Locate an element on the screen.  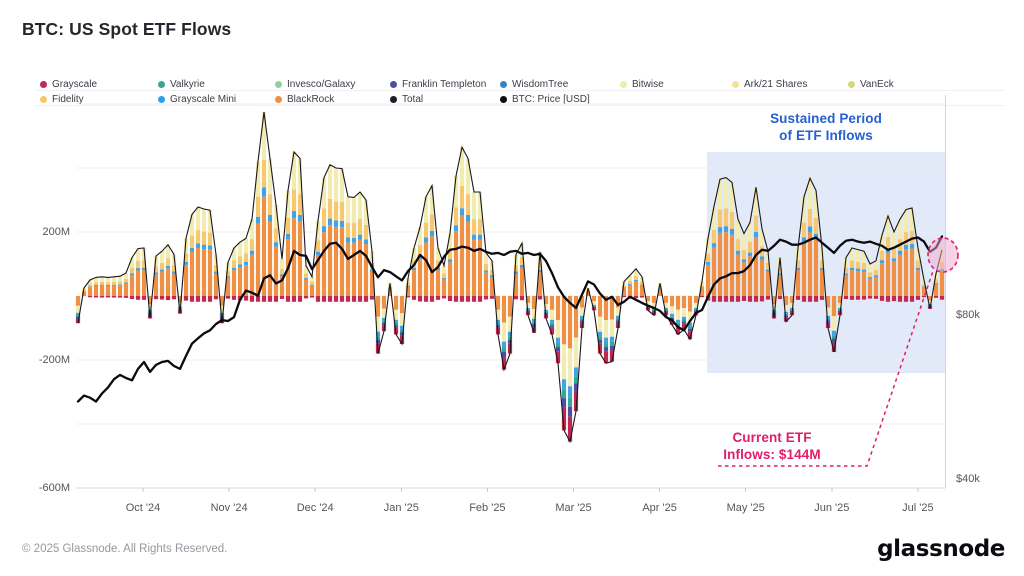
legend-item-franklin-templeton: Franklin Templeton is located at coordinates (438, 84).